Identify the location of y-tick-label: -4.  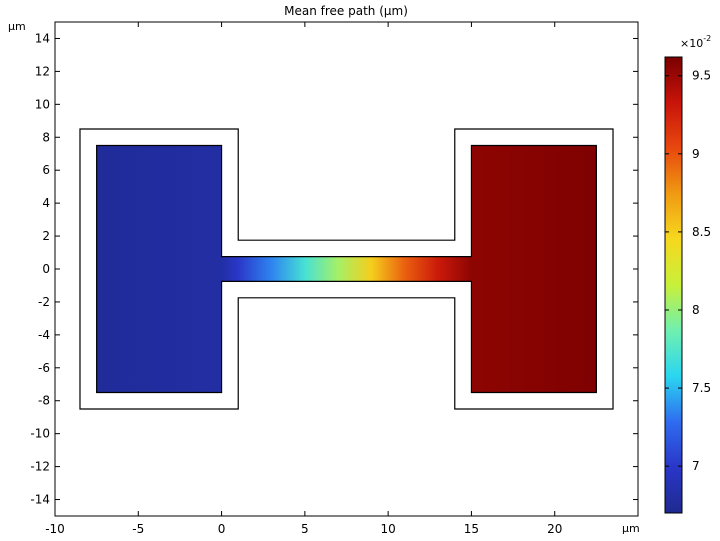
(44, 335).